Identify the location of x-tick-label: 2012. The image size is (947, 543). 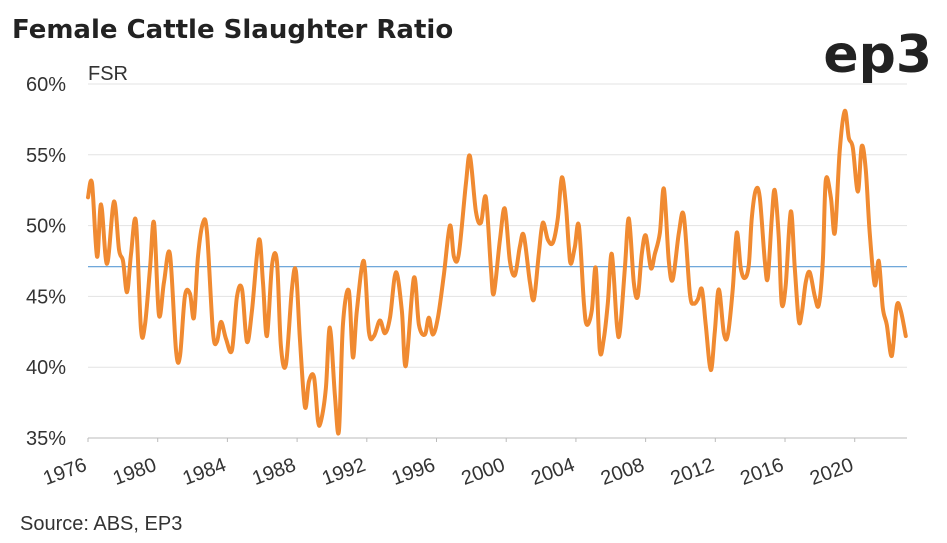
(692, 472).